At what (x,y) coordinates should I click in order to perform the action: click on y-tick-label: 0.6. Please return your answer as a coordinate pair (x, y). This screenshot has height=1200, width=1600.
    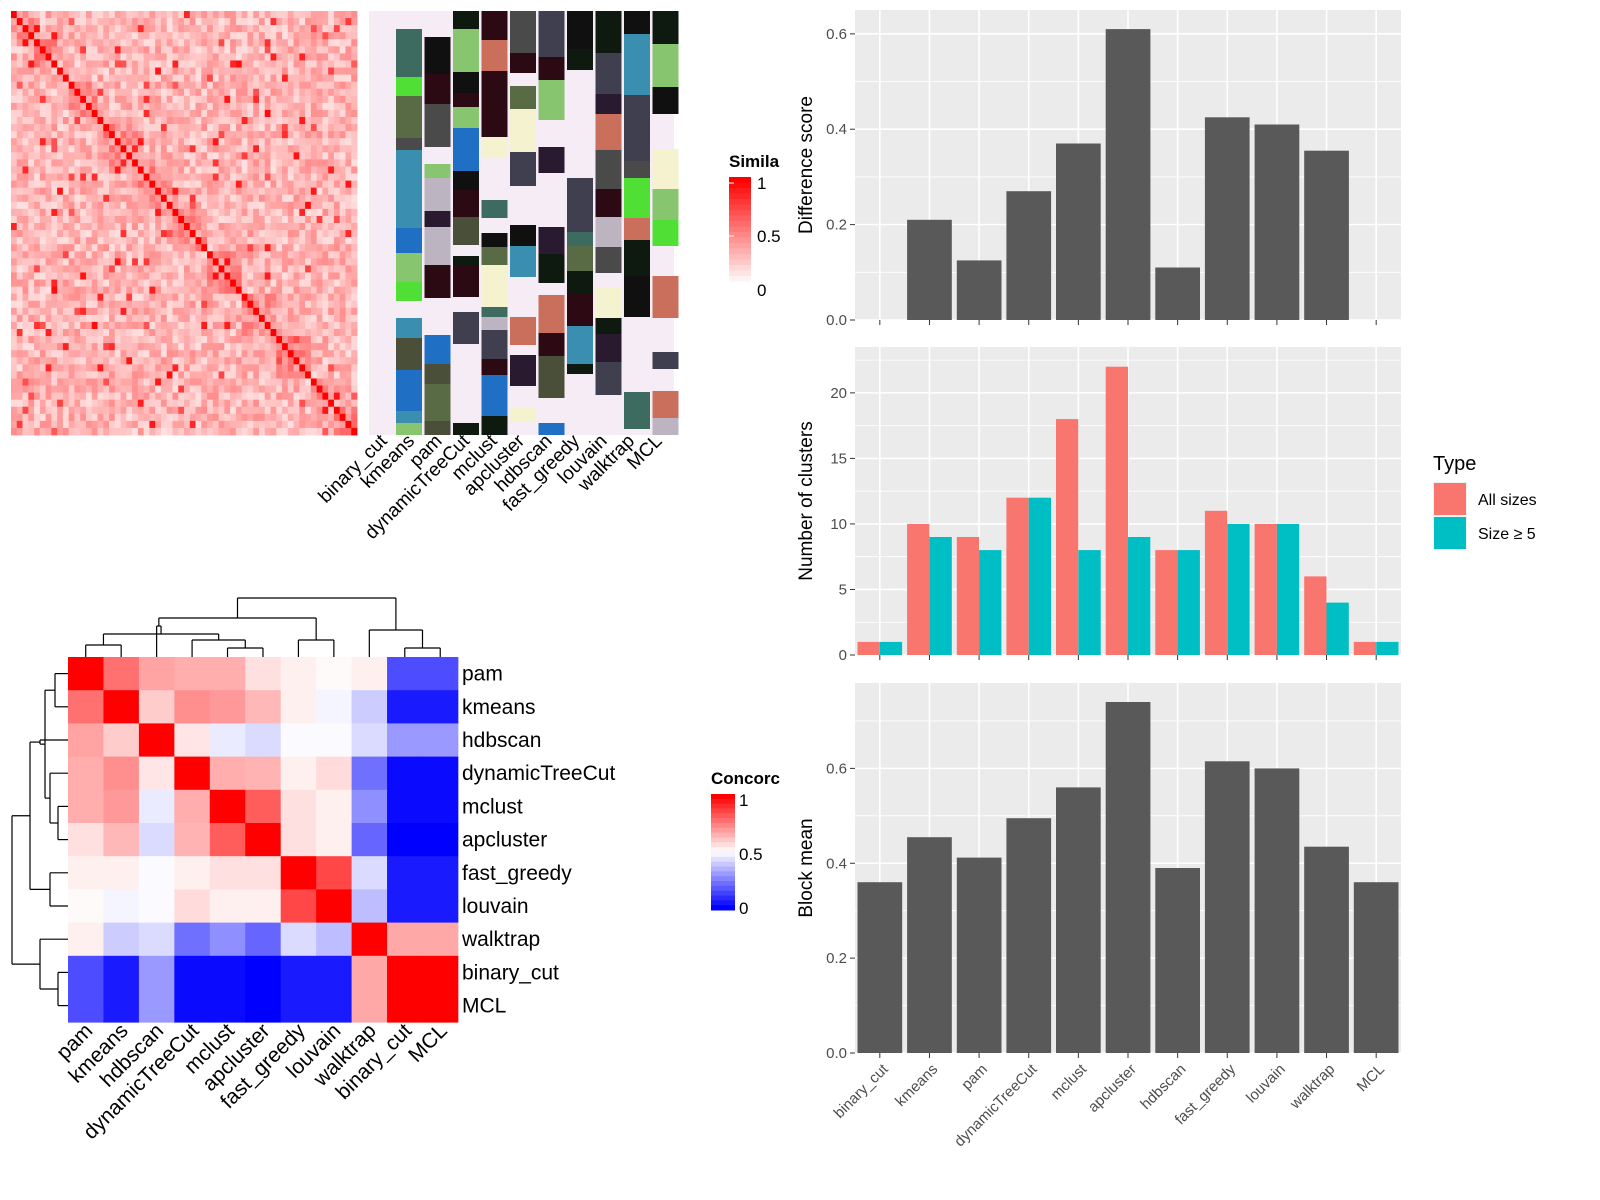
    Looking at the image, I should click on (836, 34).